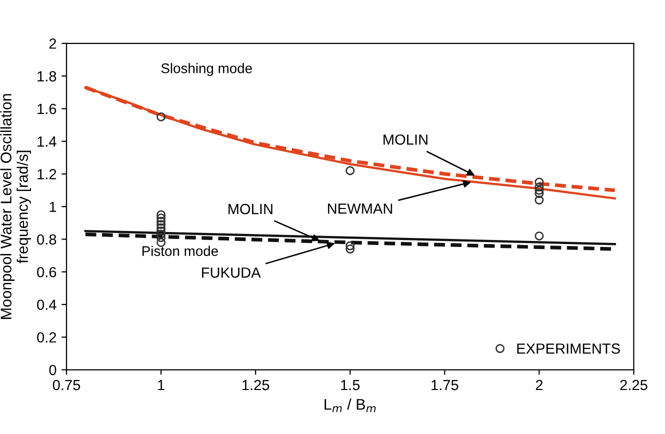 The height and width of the screenshot is (434, 665). I want to click on y-tick-label: 1.4, so click(47, 141).